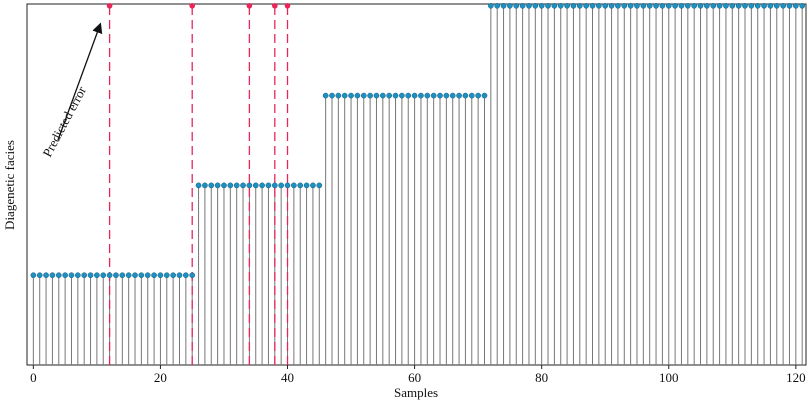  Describe the element at coordinates (796, 377) in the screenshot. I see `x-tick-label: 120` at that location.